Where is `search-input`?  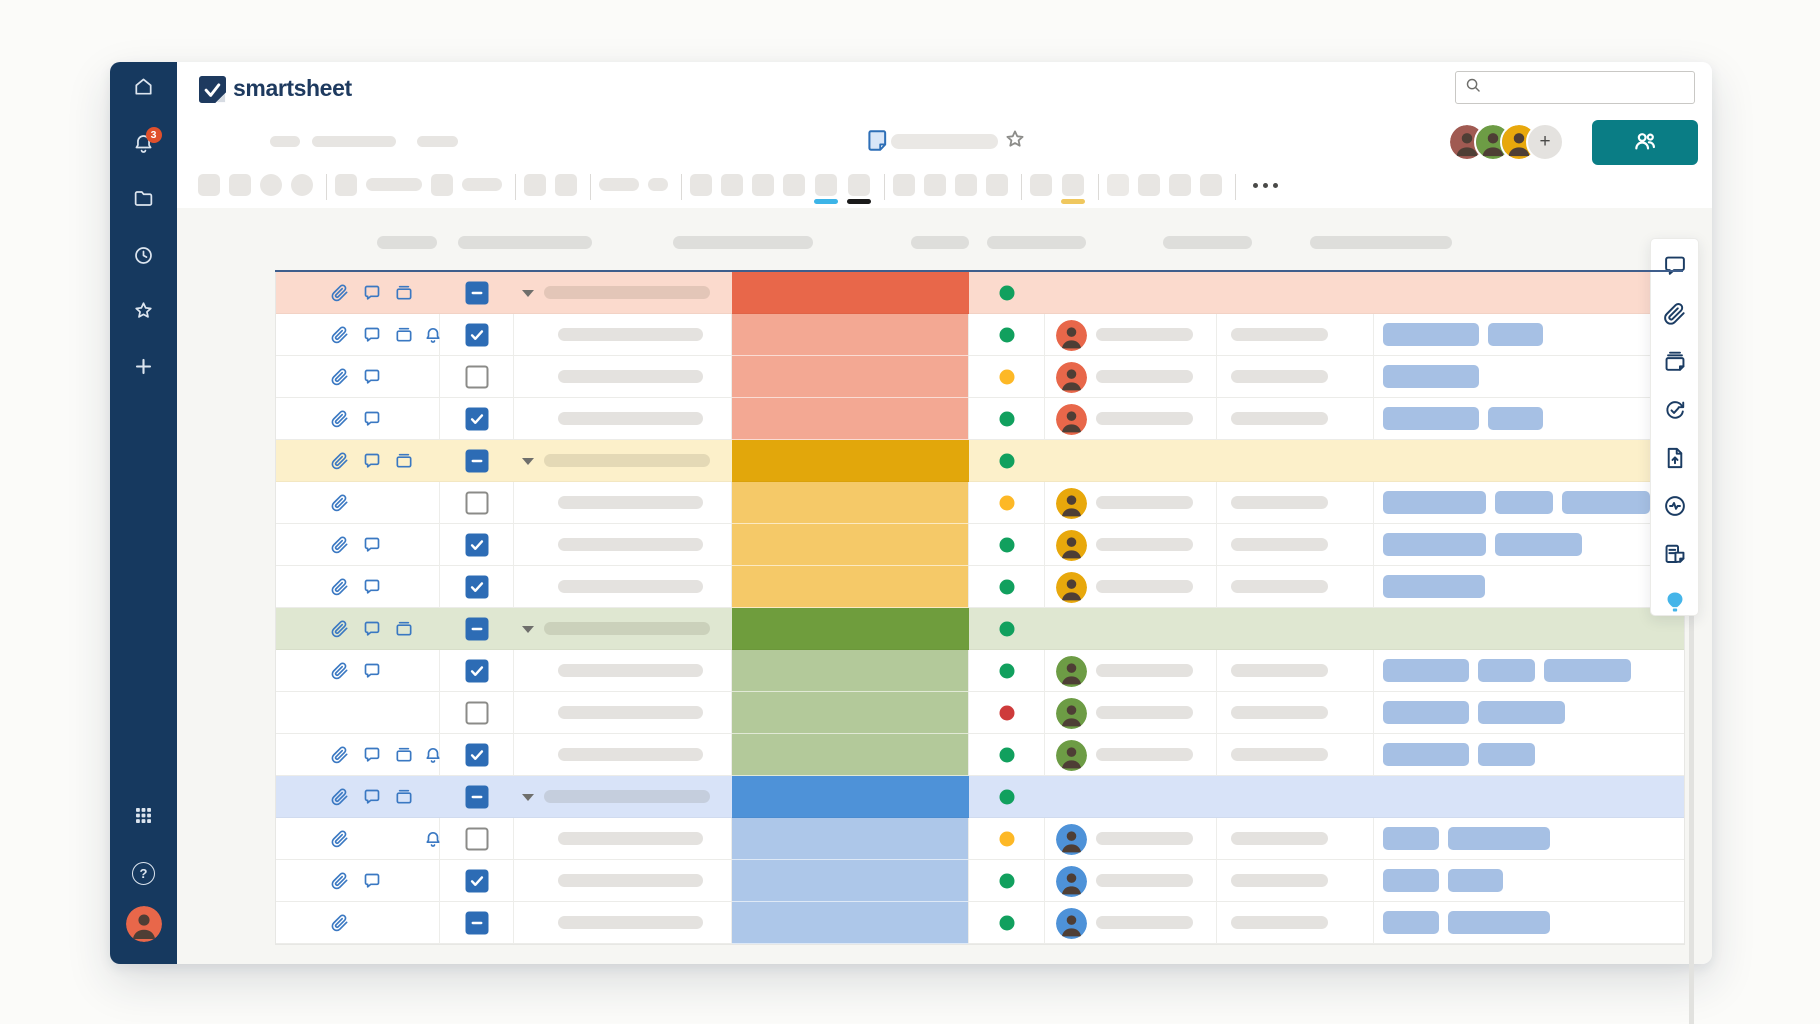
search-input is located at coordinates (1587, 87).